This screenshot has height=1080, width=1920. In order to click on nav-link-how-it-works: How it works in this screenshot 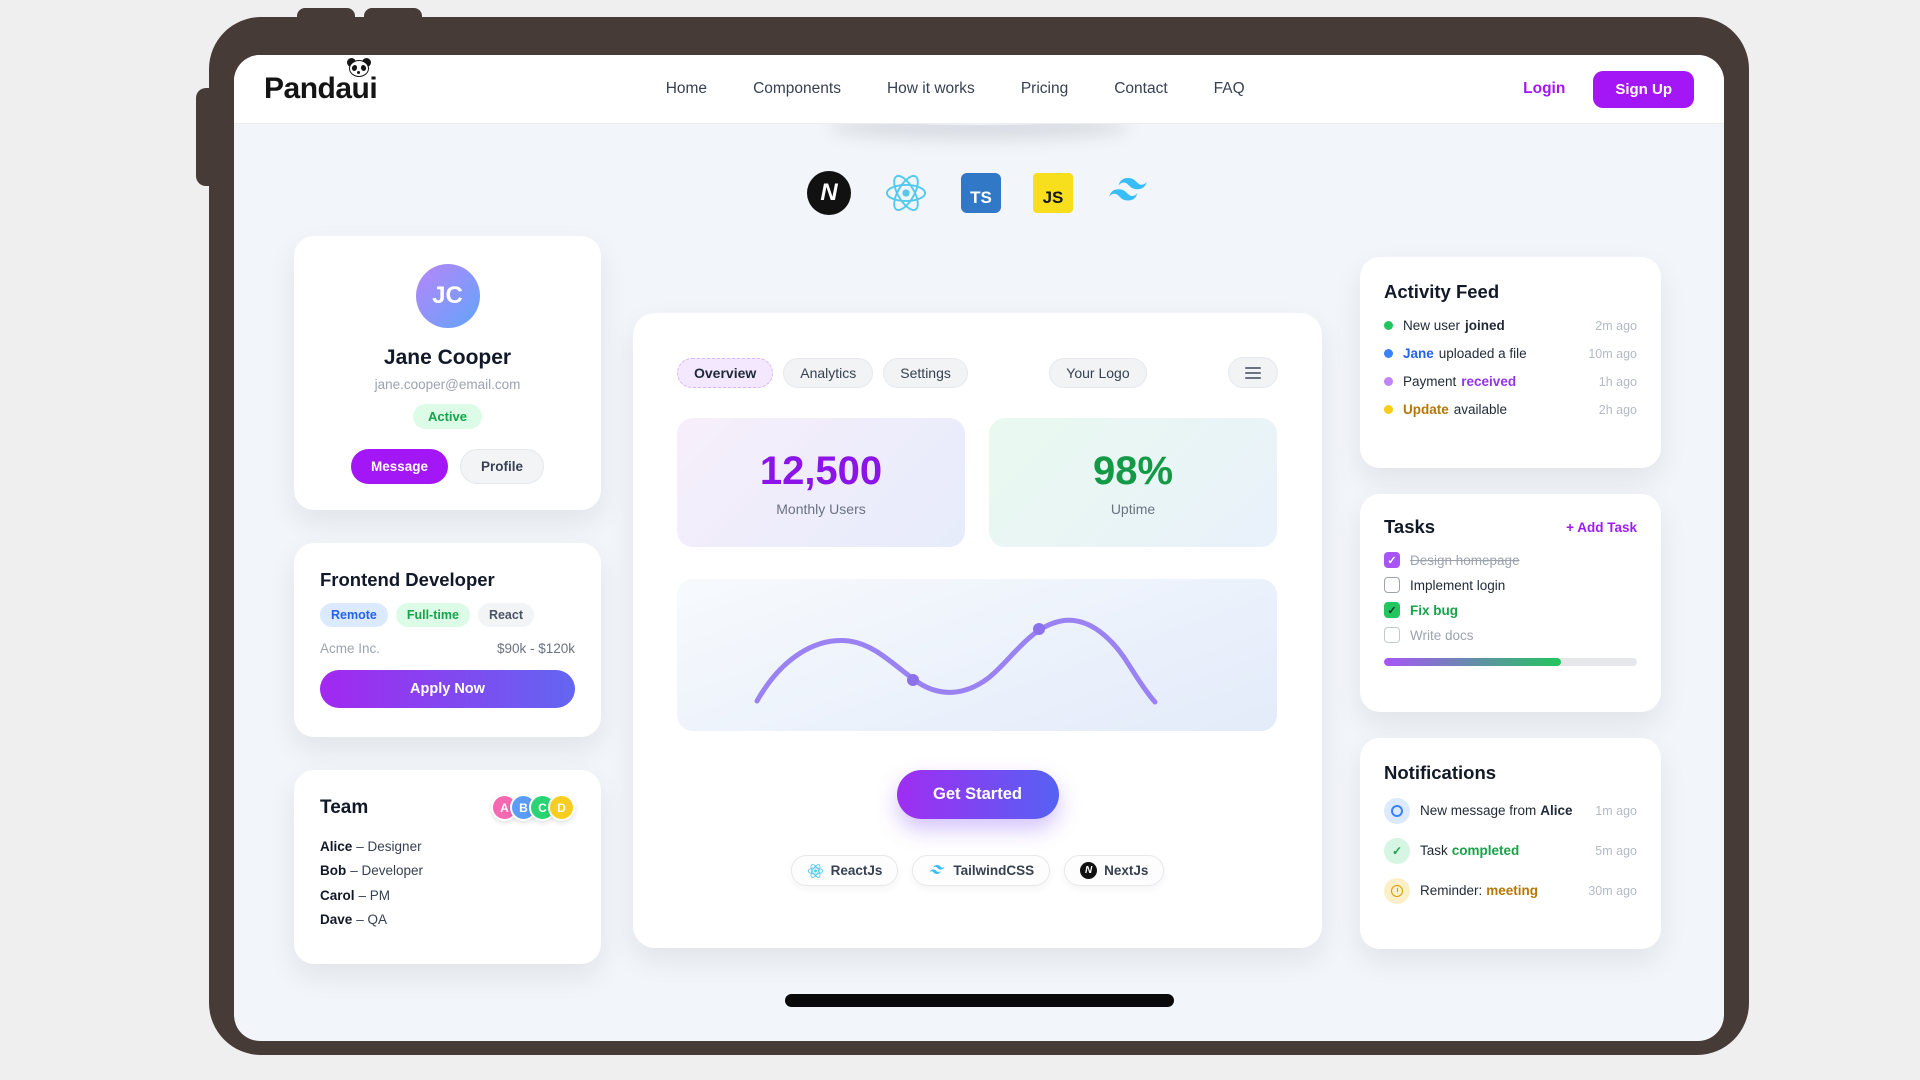, I will do `click(930, 88)`.